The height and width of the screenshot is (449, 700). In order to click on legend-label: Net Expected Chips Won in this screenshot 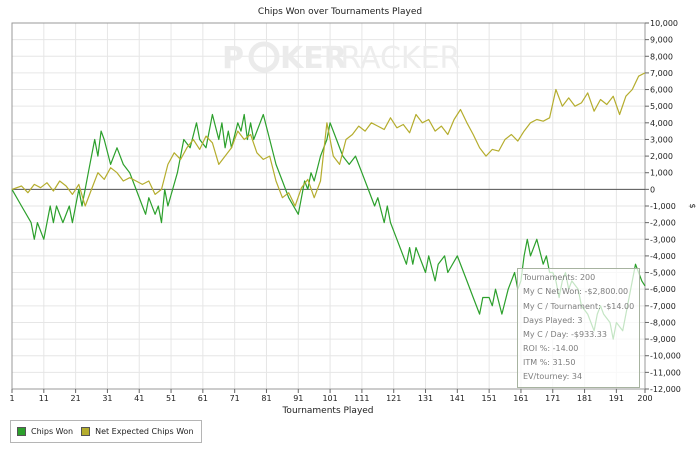, I will do `click(144, 431)`.